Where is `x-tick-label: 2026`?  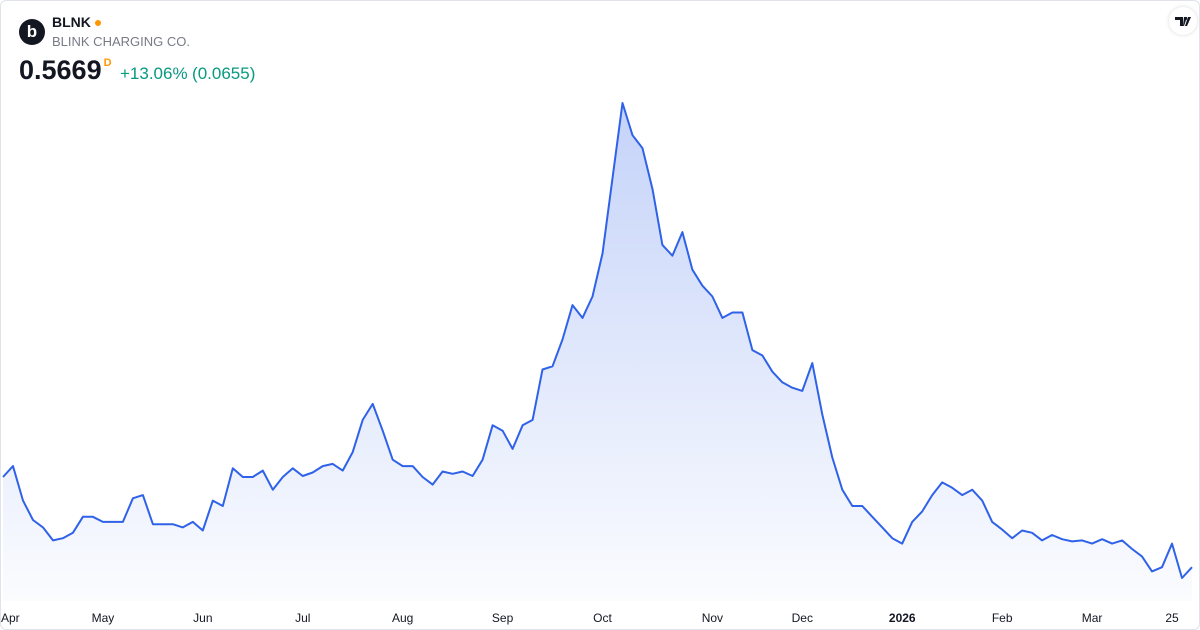 x-tick-label: 2026 is located at coordinates (902, 618).